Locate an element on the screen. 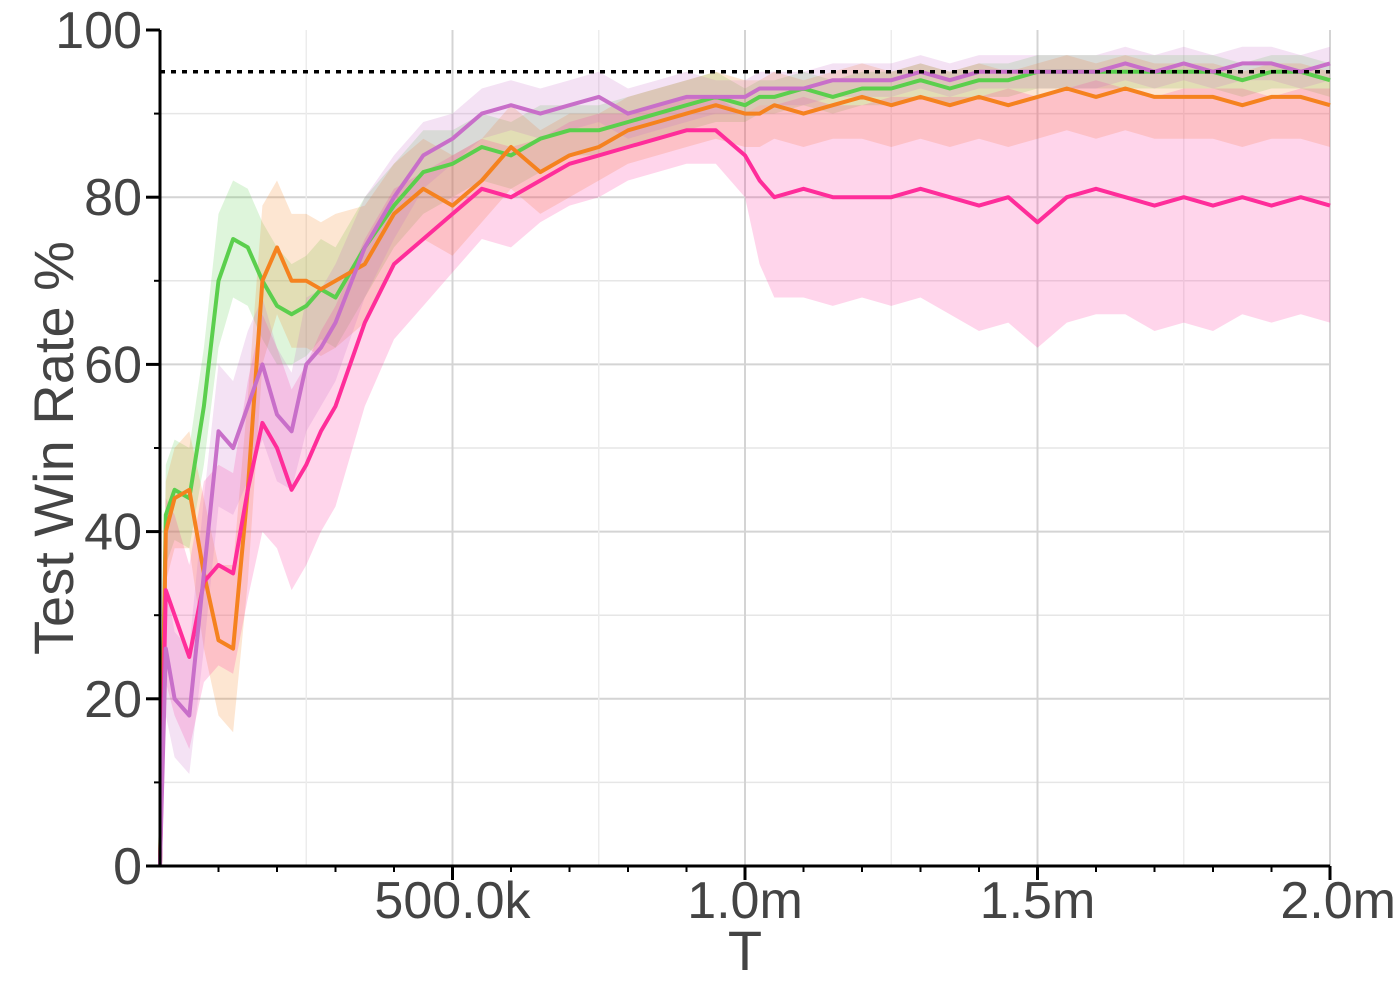 The width and height of the screenshot is (1400, 1000). x-tick-label: 1.0m is located at coordinates (745, 901).